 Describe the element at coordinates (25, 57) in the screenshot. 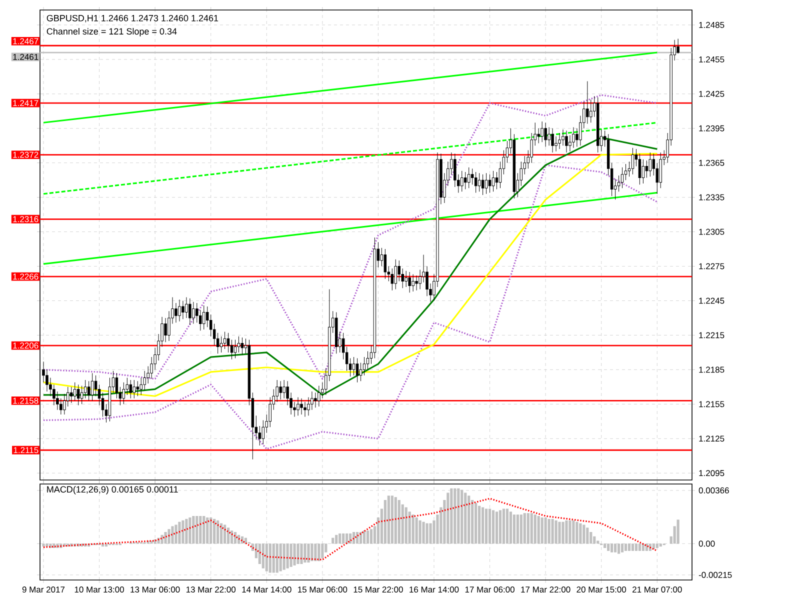

I see `ref-line-label: 1.2461` at that location.